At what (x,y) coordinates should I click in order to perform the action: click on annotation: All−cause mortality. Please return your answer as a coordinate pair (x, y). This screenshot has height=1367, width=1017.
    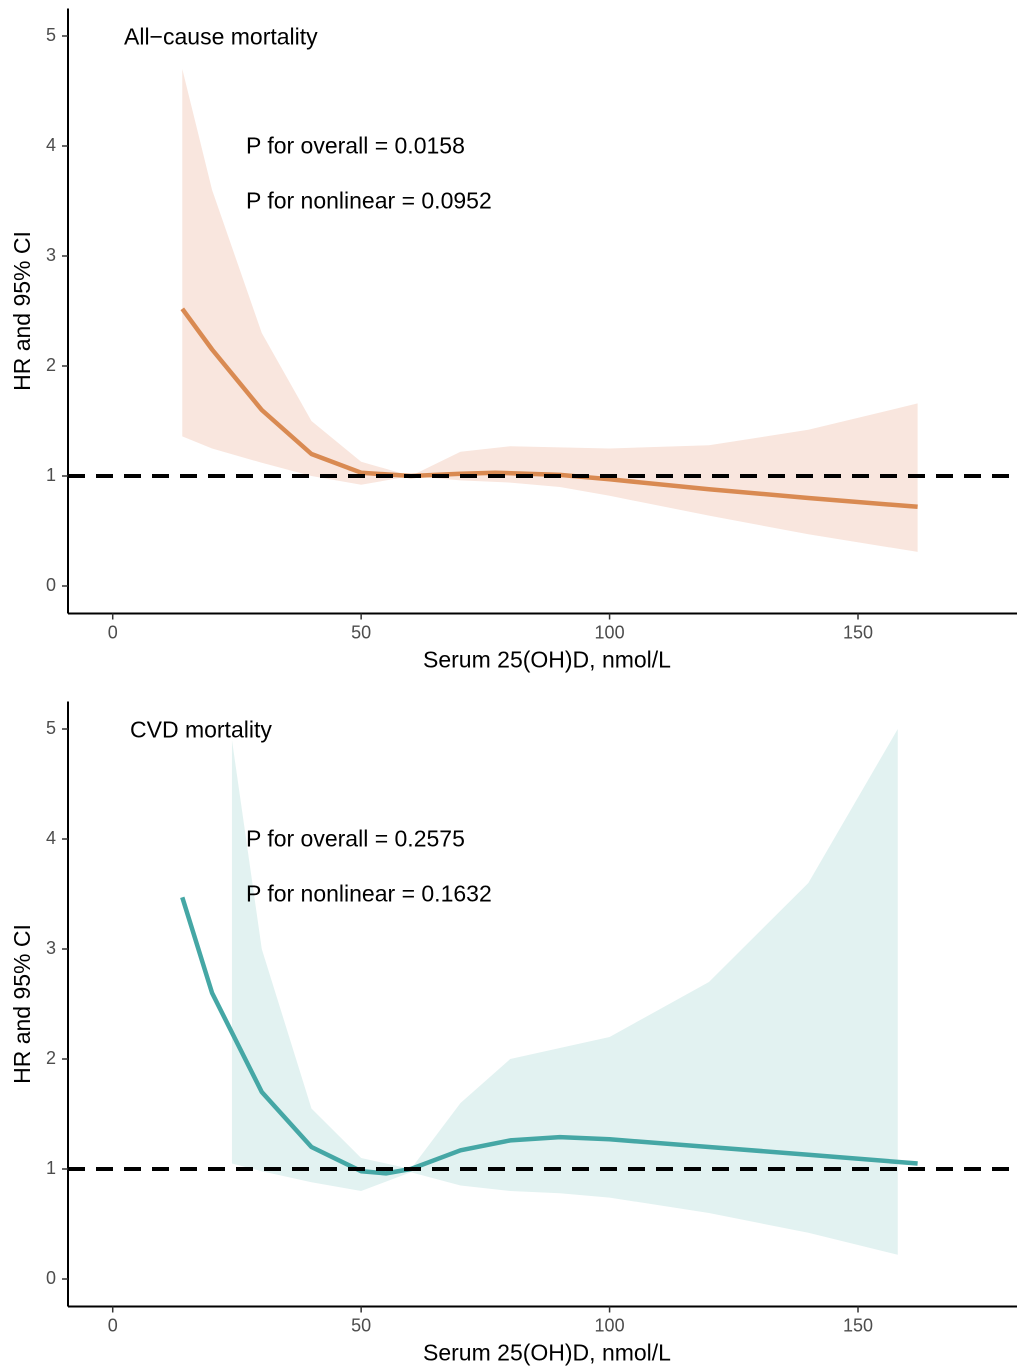
    Looking at the image, I should click on (221, 37).